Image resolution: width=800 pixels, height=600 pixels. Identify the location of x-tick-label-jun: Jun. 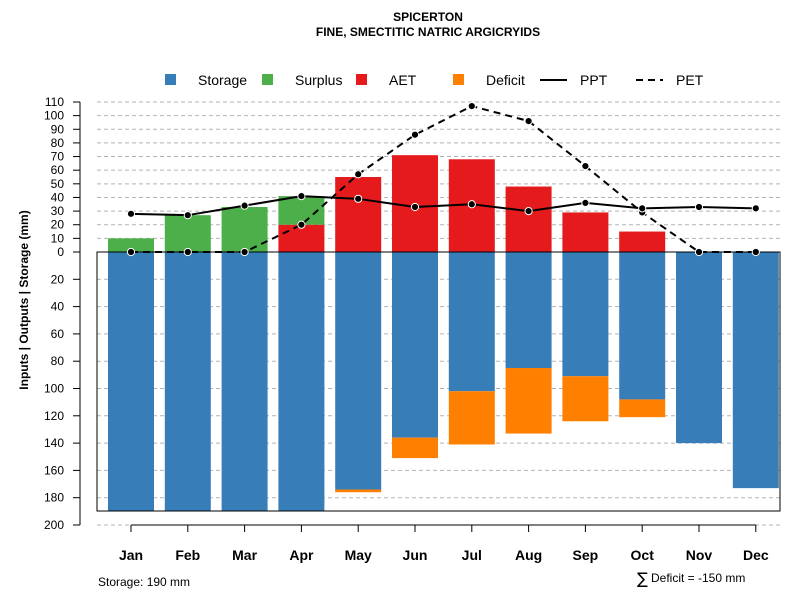
(415, 555).